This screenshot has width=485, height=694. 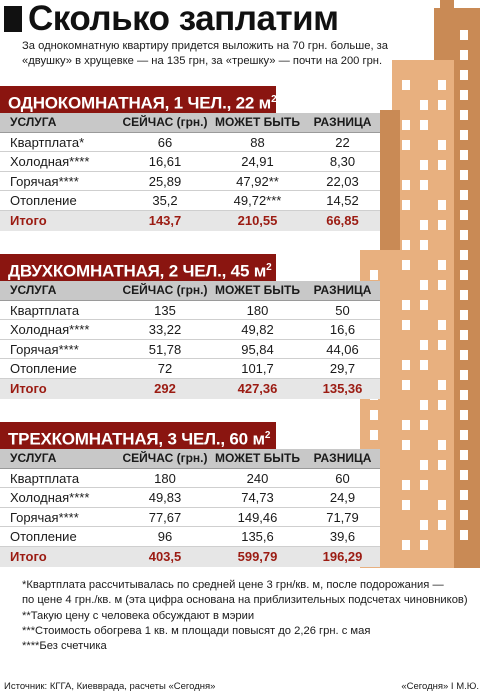 I want to click on cell-maybe: 47,92**, so click(x=257, y=181).